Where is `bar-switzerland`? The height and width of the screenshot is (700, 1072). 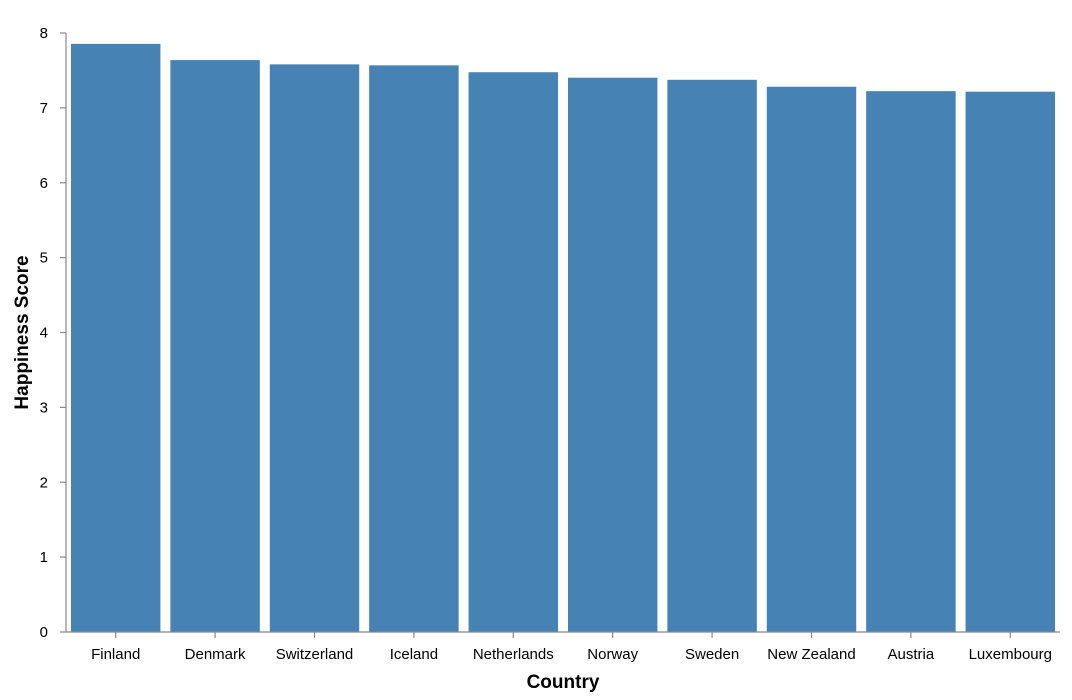 bar-switzerland is located at coordinates (314, 348).